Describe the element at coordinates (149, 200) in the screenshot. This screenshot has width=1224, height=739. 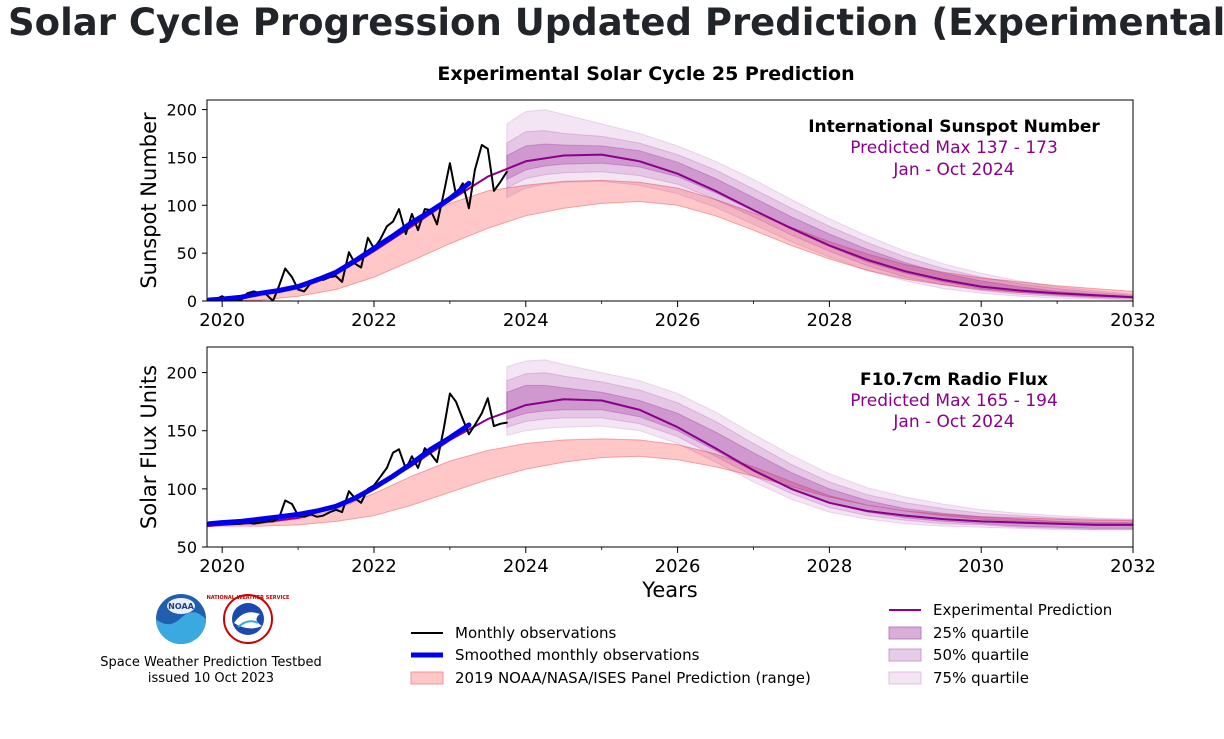
I see `y-axis-label: Sunspot Number` at that location.